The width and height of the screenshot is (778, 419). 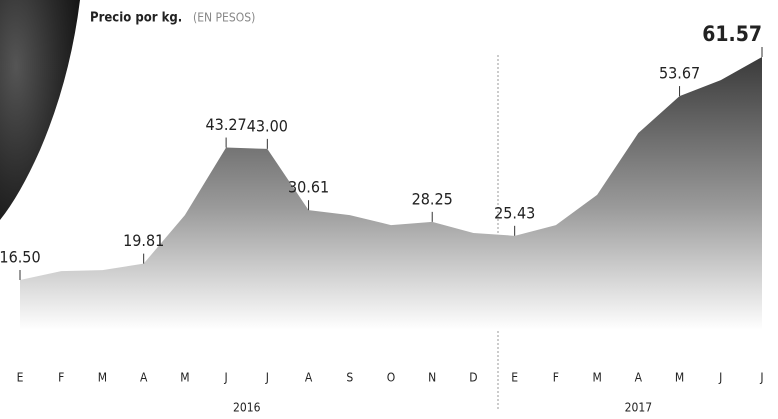 What do you see at coordinates (349, 378) in the screenshot?
I see `month-label: S` at bounding box center [349, 378].